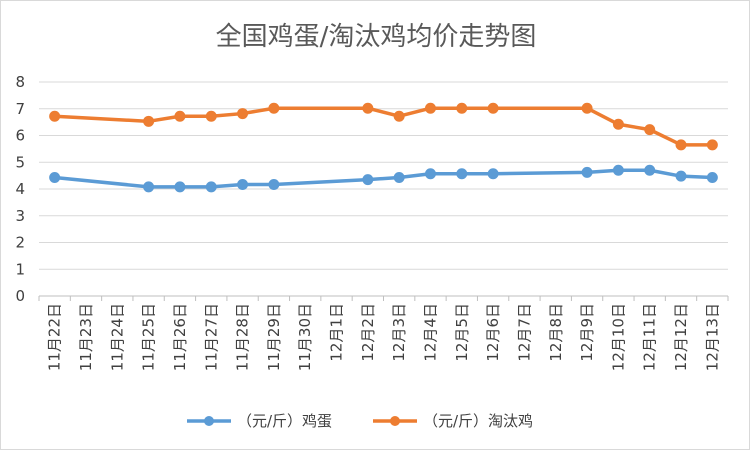 The height and width of the screenshot is (452, 752). What do you see at coordinates (368, 332) in the screenshot?
I see `x-tick-label: 12月2日` at bounding box center [368, 332].